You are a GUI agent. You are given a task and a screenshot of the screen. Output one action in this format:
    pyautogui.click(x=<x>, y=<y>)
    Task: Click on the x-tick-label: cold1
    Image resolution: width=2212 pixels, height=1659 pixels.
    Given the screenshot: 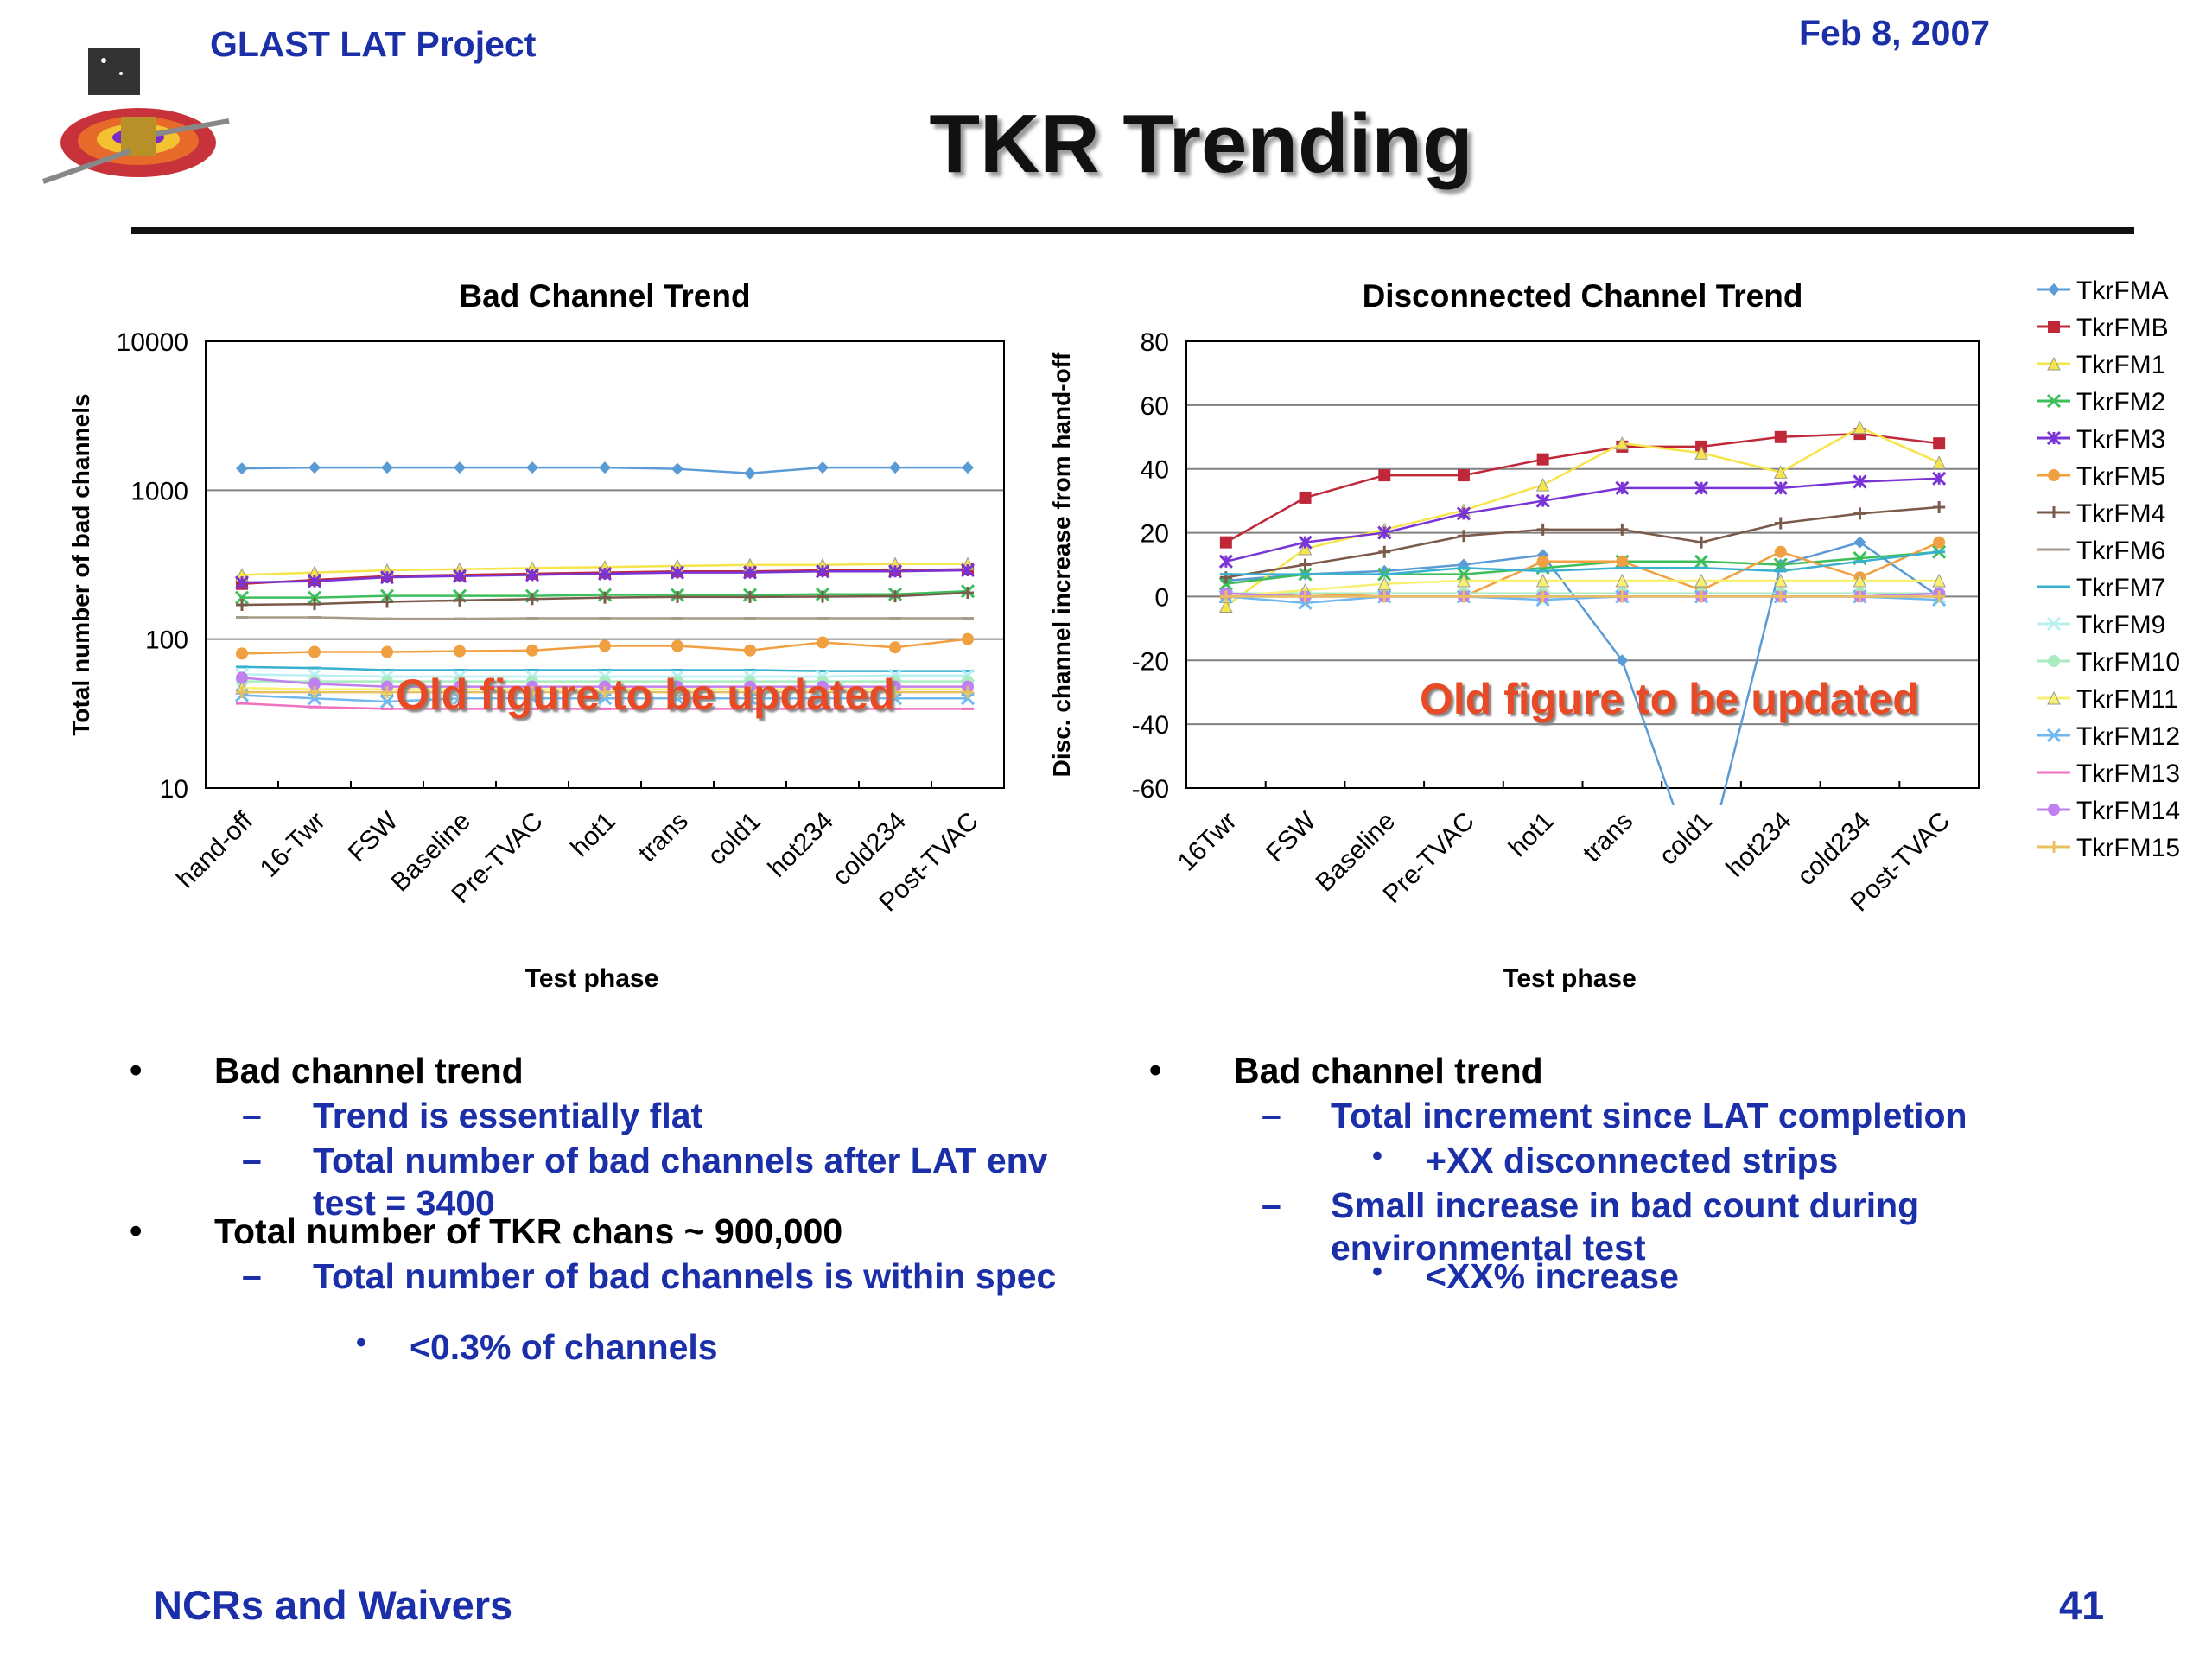 What is the action you would take?
    pyautogui.click(x=734, y=839)
    